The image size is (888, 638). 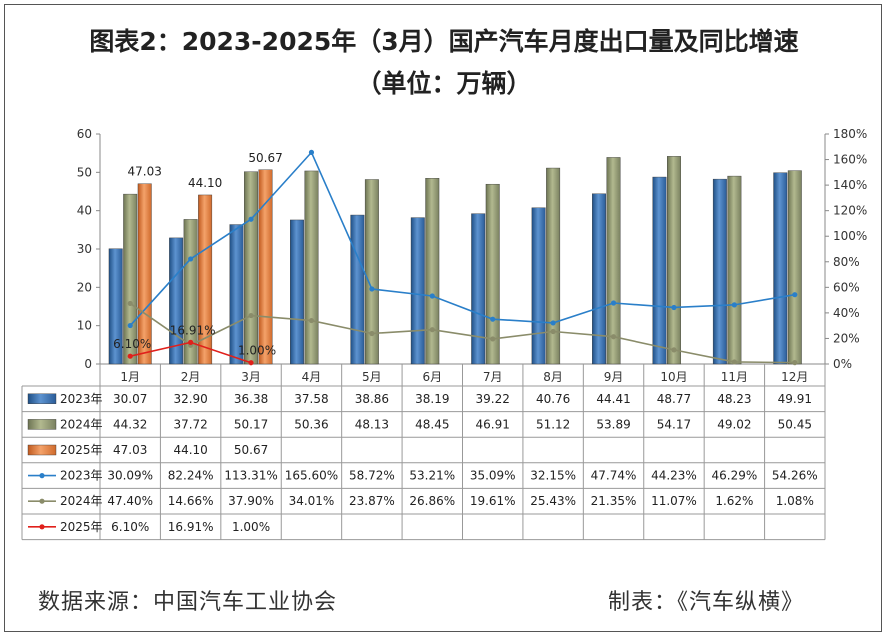 I want to click on point-2024年-1月, so click(x=130, y=303).